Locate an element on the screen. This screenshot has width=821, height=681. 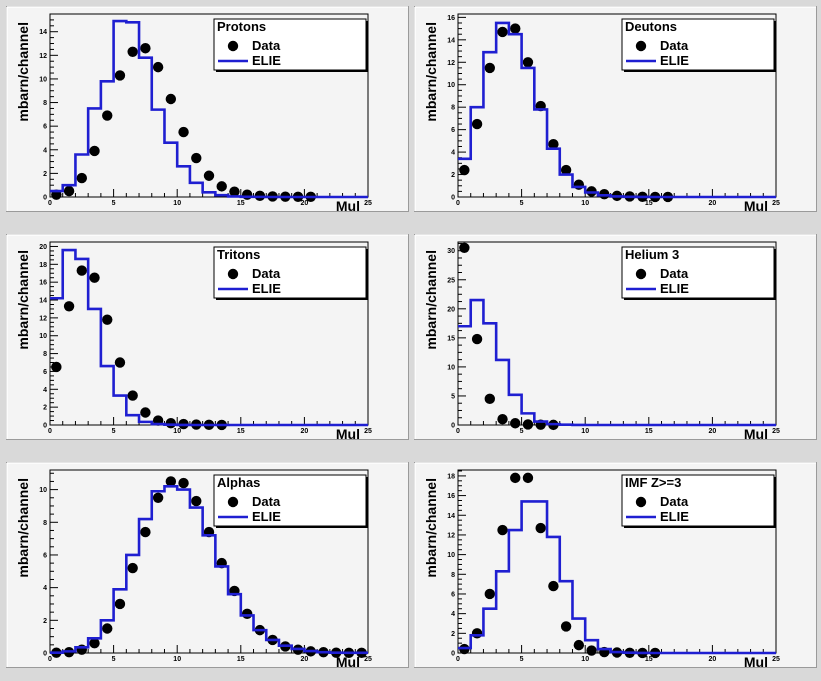
legend-title: IMF Z>=3 is located at coordinates (653, 482).